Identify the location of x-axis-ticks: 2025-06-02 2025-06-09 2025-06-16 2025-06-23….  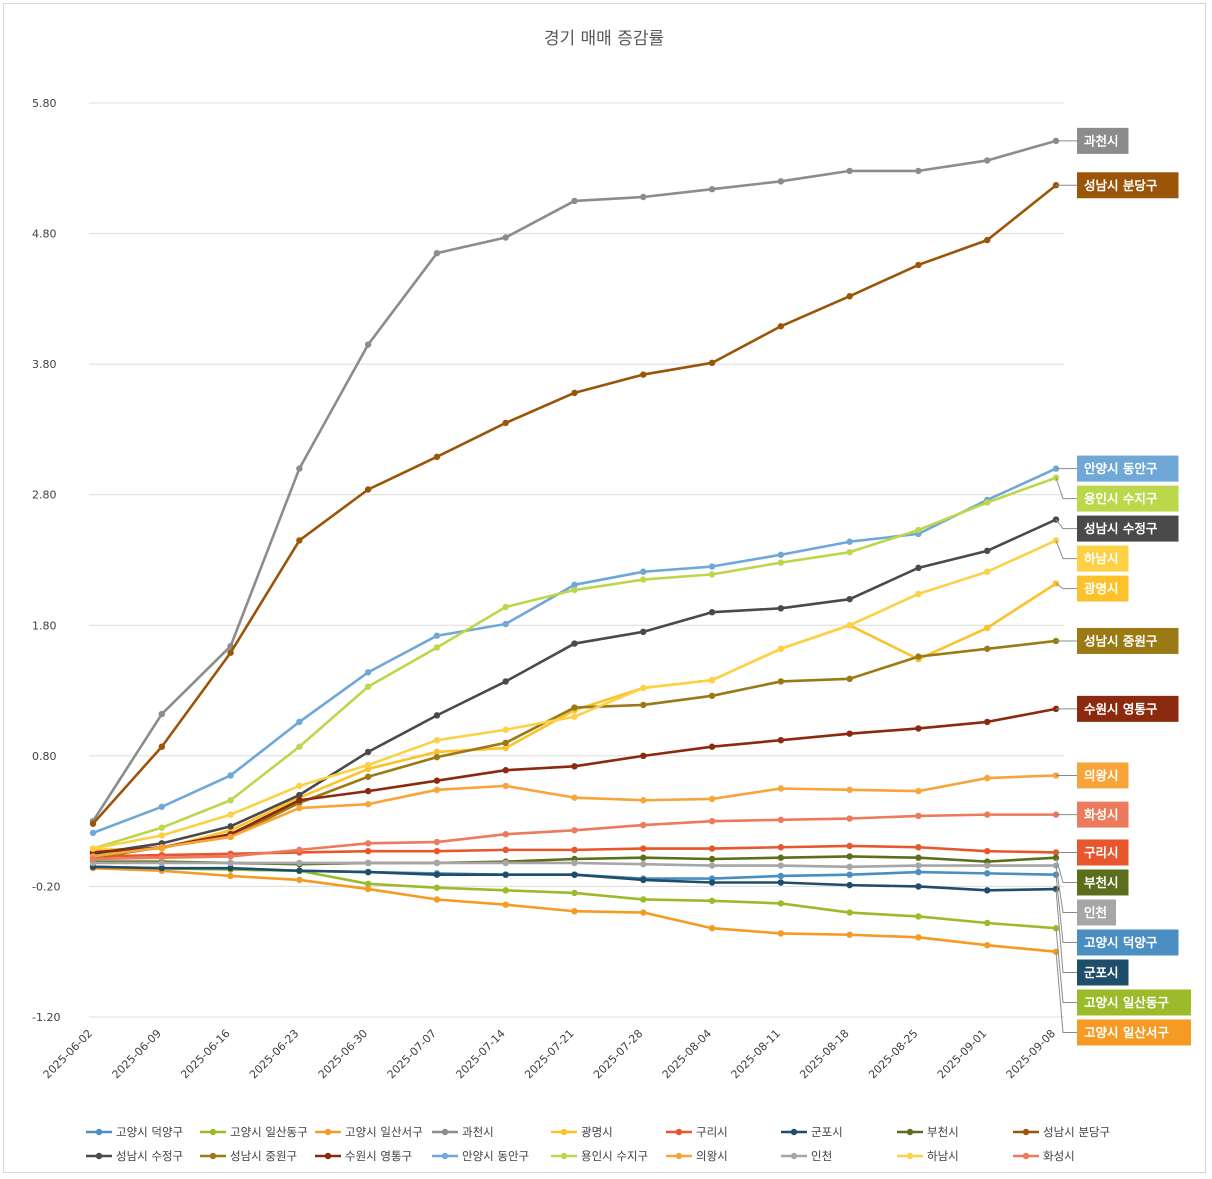
(549, 1054).